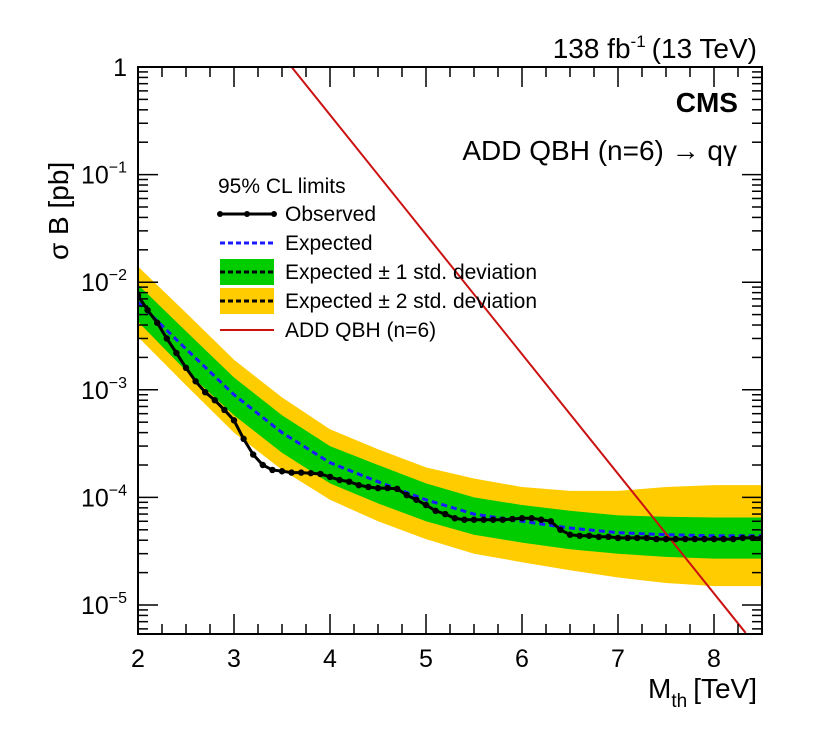 The width and height of the screenshot is (814, 744). I want to click on x-tick-label: 3, so click(234, 659).